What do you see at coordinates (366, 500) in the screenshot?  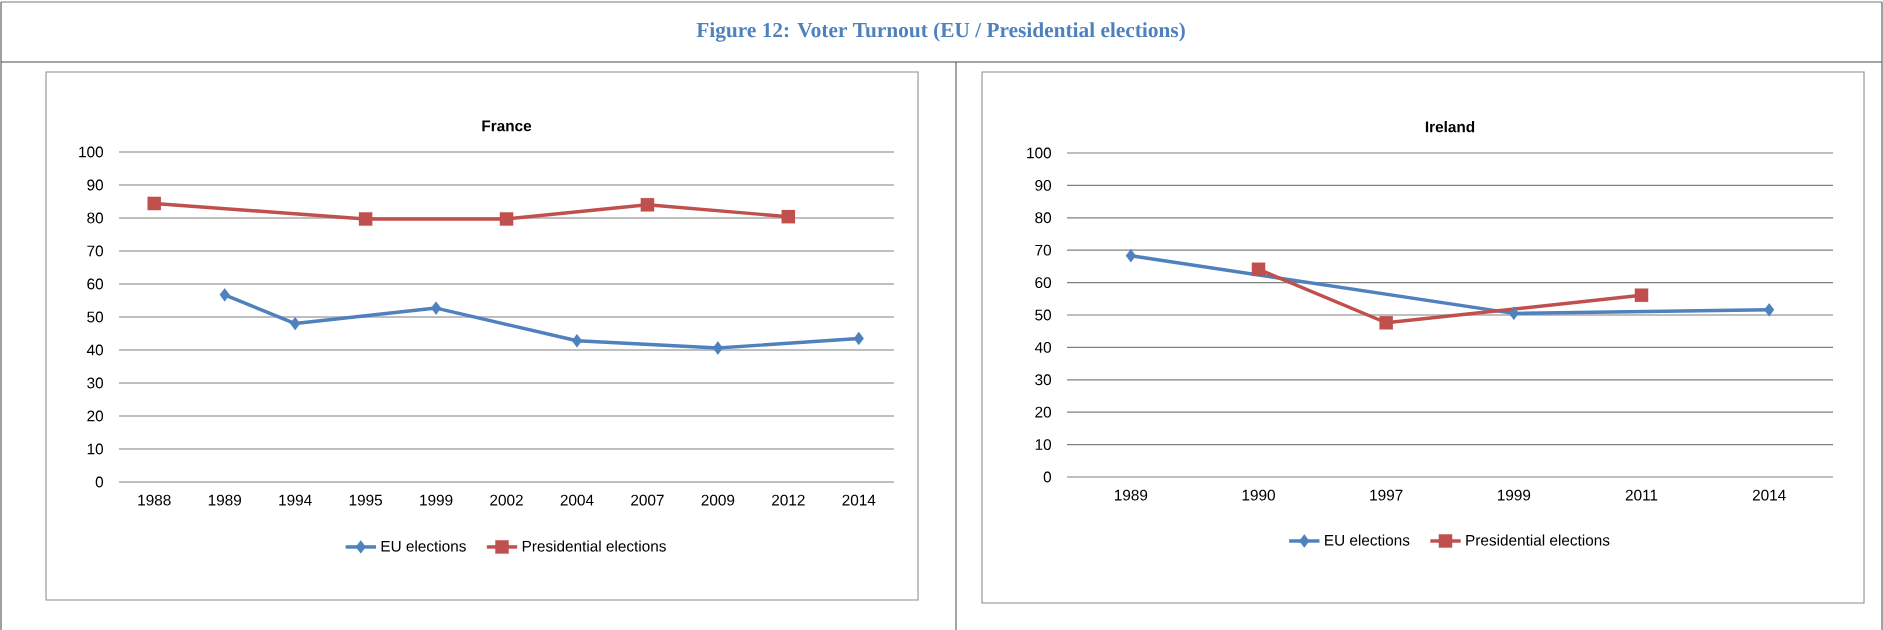 I see `x-tick-label: 1995` at bounding box center [366, 500].